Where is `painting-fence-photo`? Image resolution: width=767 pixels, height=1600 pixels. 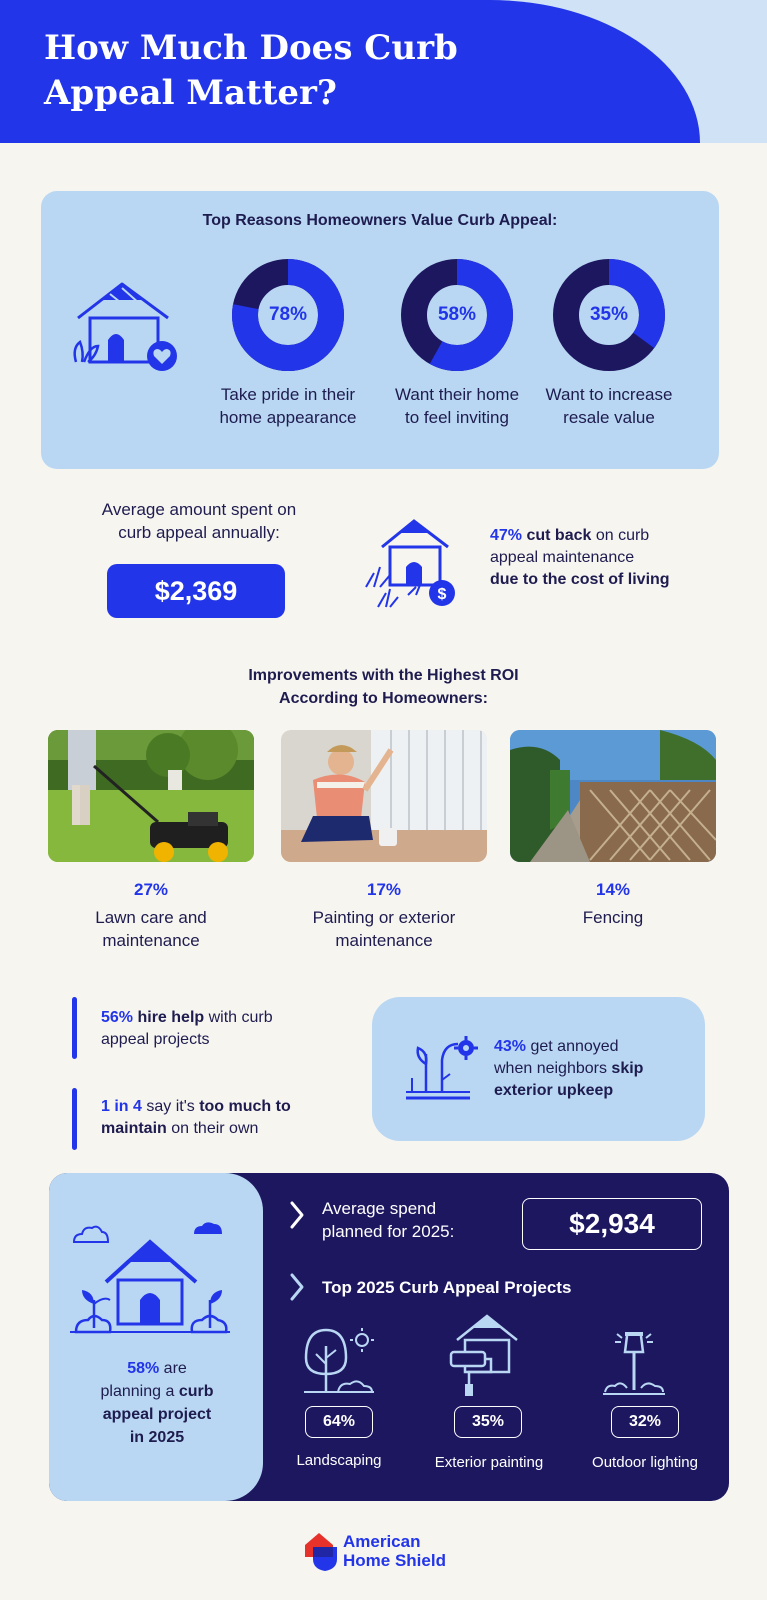
painting-fence-photo is located at coordinates (384, 796).